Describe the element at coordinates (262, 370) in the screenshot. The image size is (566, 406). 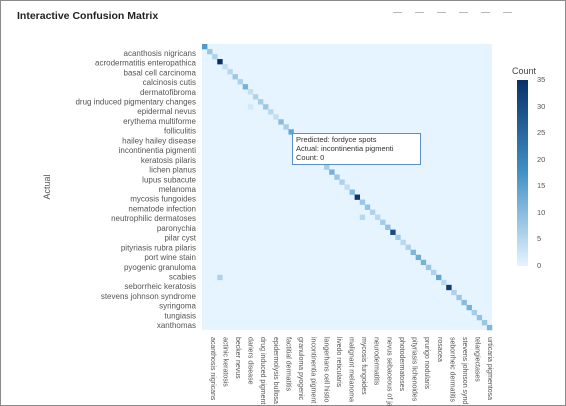
I see `x-tick-label: drug induced pigment` at that location.